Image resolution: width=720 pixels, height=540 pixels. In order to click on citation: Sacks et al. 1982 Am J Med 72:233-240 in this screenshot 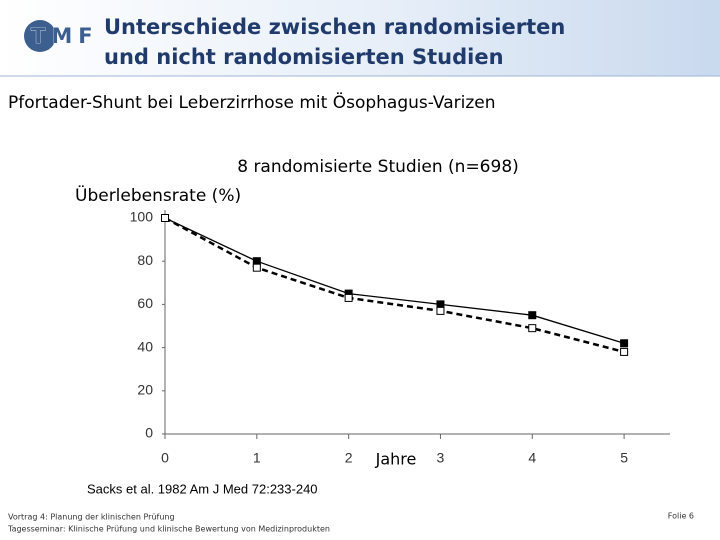, I will do `click(202, 488)`.